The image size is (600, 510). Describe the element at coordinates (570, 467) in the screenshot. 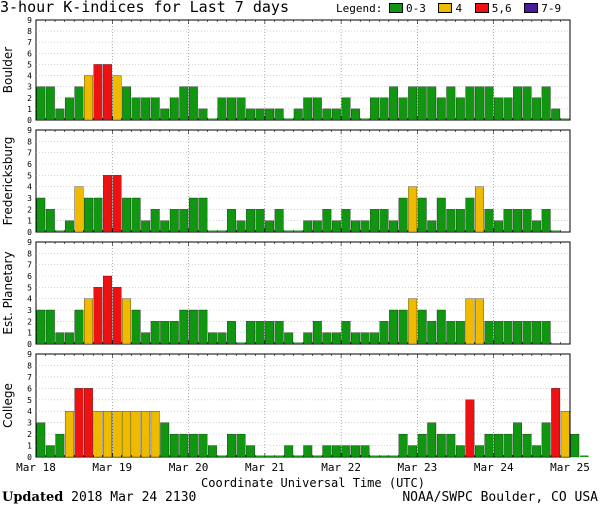

I see `x-tick-label: Mar 25` at that location.